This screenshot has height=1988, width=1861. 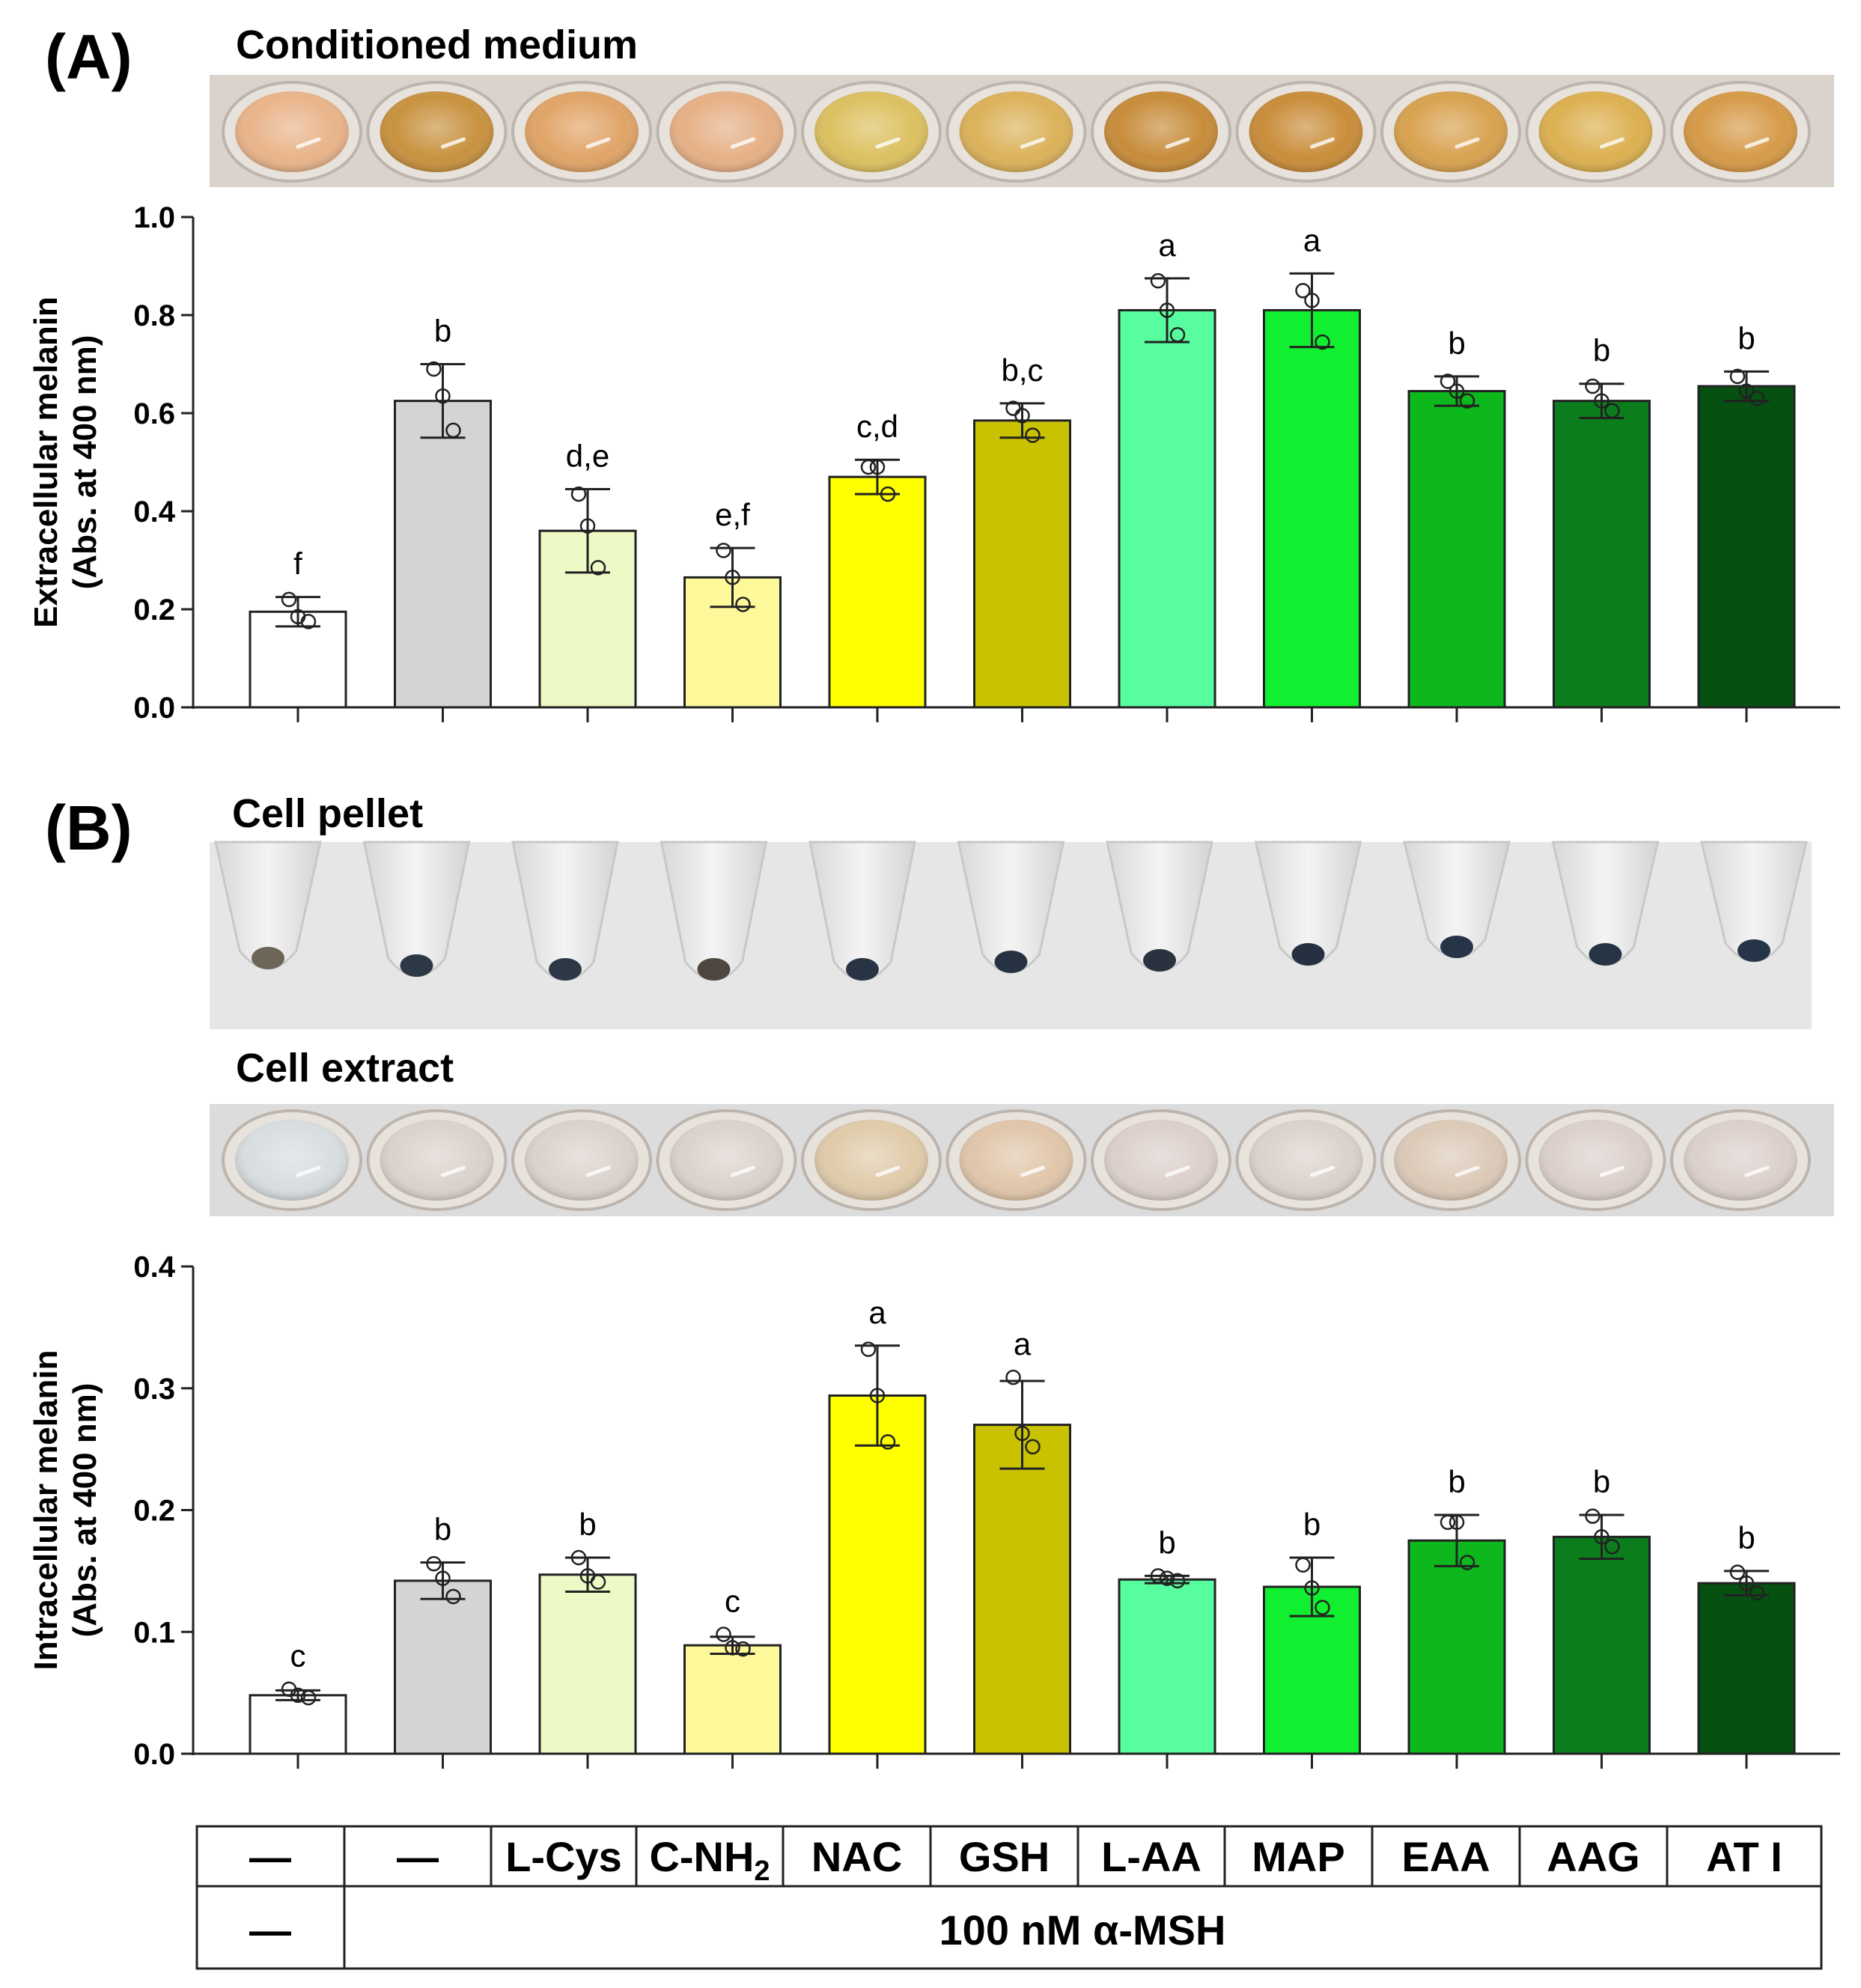 What do you see at coordinates (442, 331) in the screenshot?
I see `chart-a-significance-label: b` at bounding box center [442, 331].